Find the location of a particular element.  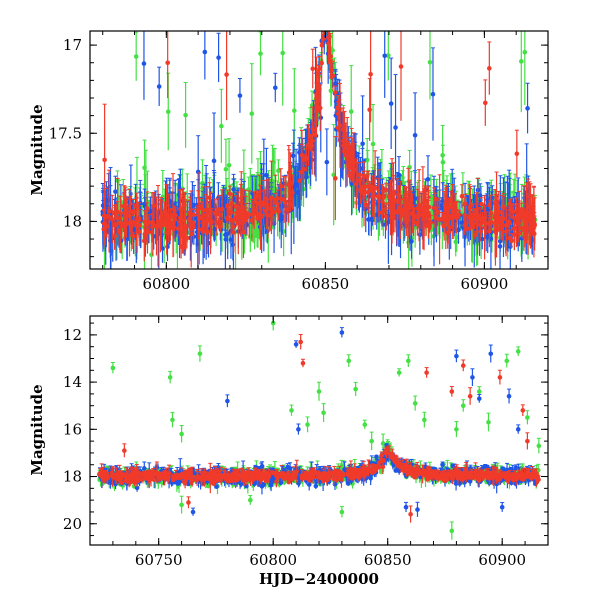

y-tick-label: 17 is located at coordinates (72, 45).